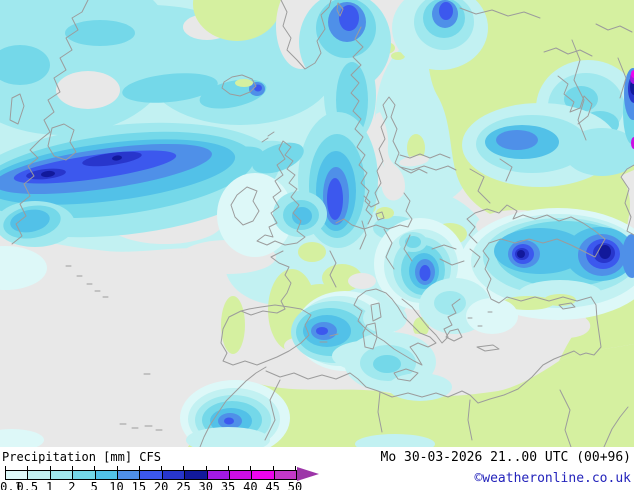 The width and height of the screenshot is (634, 490). I want to click on precip-wash-cyan, so click(133, 64).